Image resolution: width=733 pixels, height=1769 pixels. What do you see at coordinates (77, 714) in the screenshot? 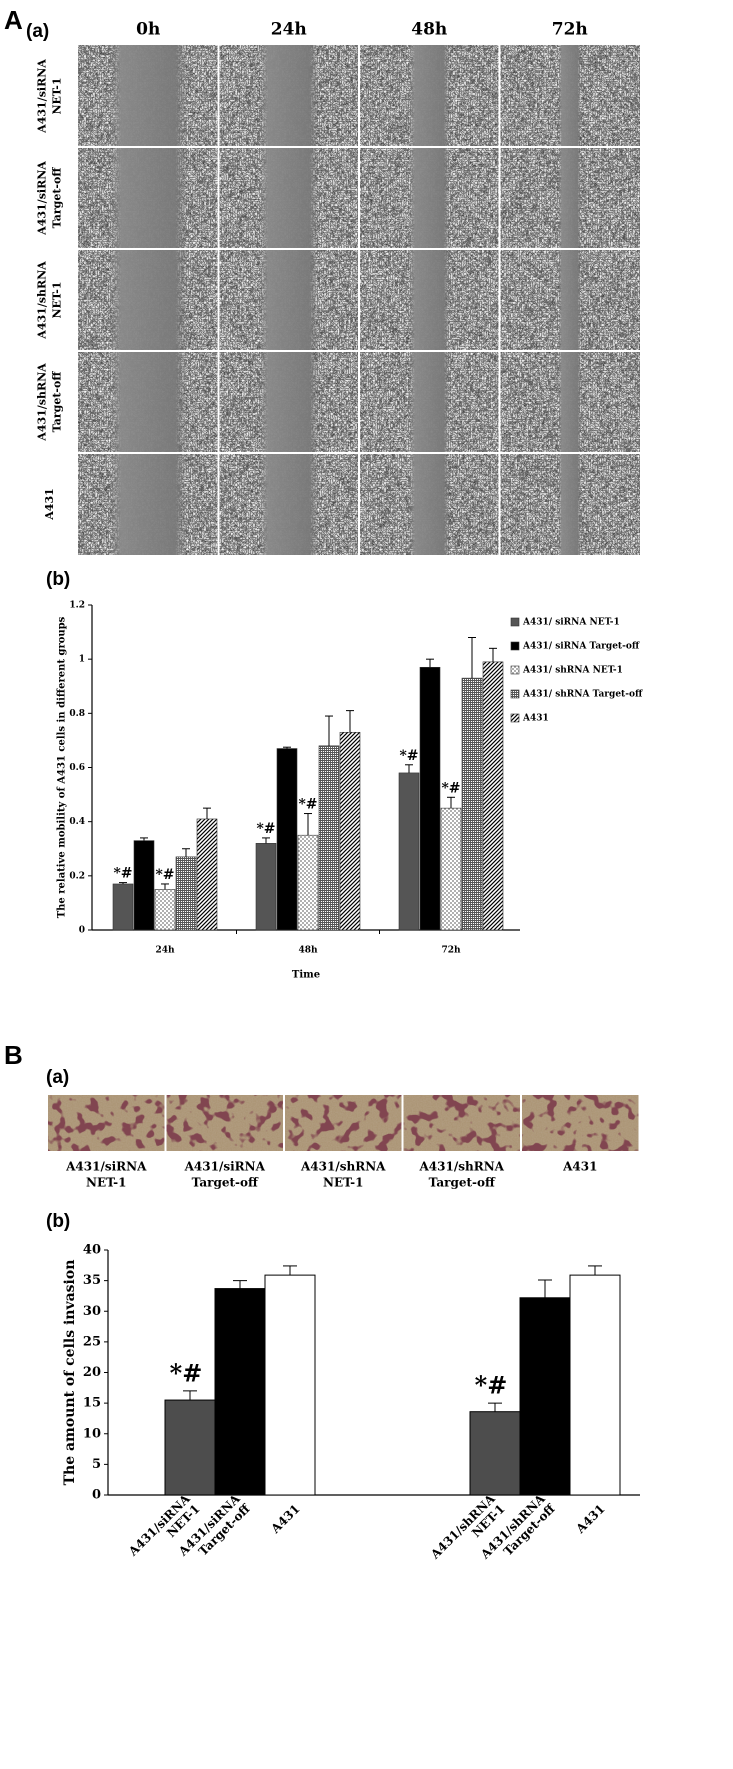
I see `y-tick-label: 0.8` at bounding box center [77, 714].